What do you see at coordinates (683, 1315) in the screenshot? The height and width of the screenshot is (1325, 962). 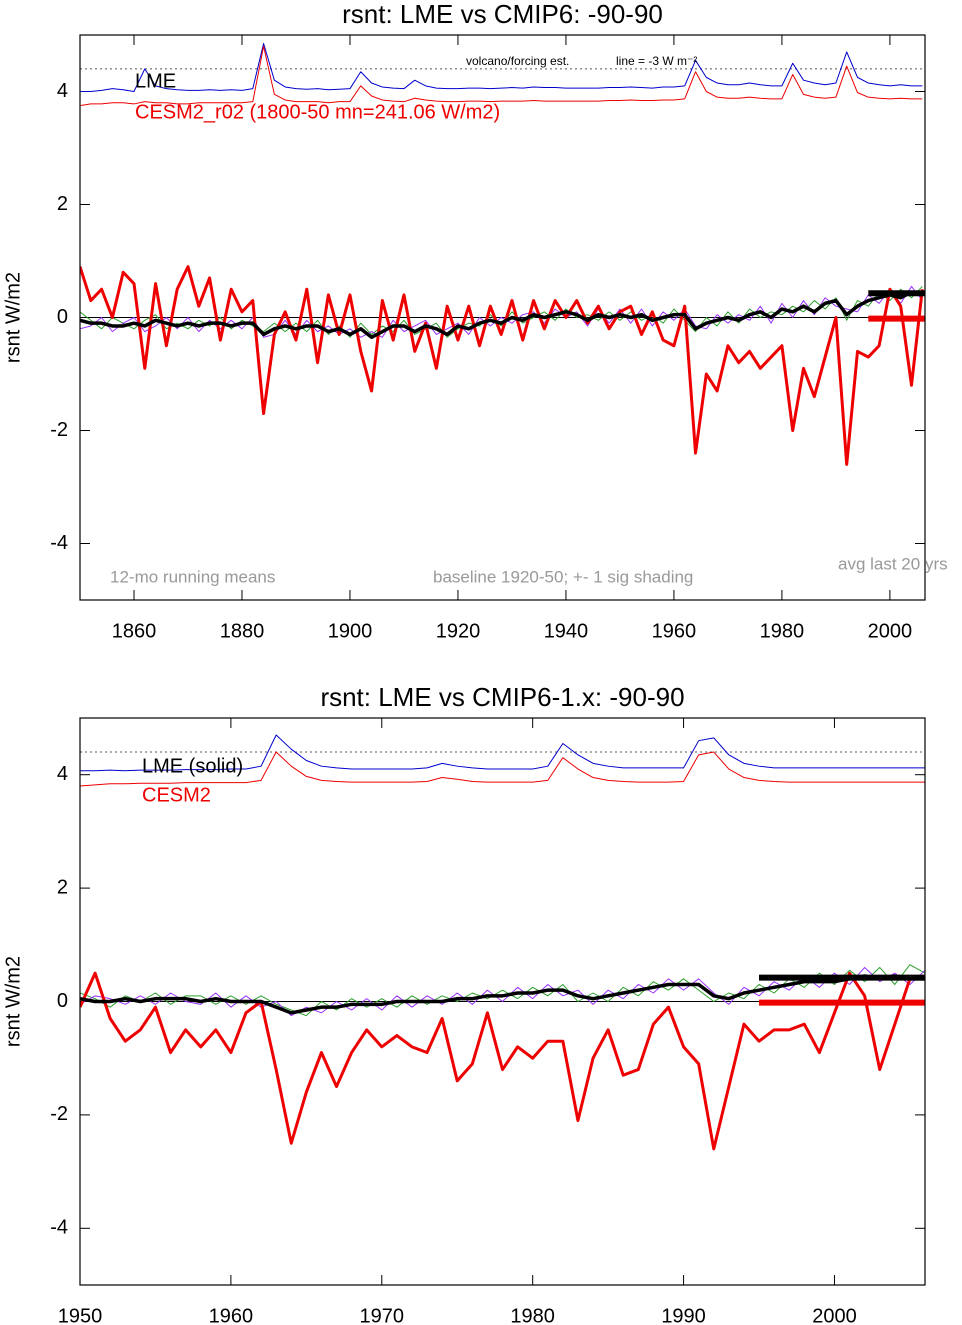 I see `x-tick-label: 1990` at bounding box center [683, 1315].